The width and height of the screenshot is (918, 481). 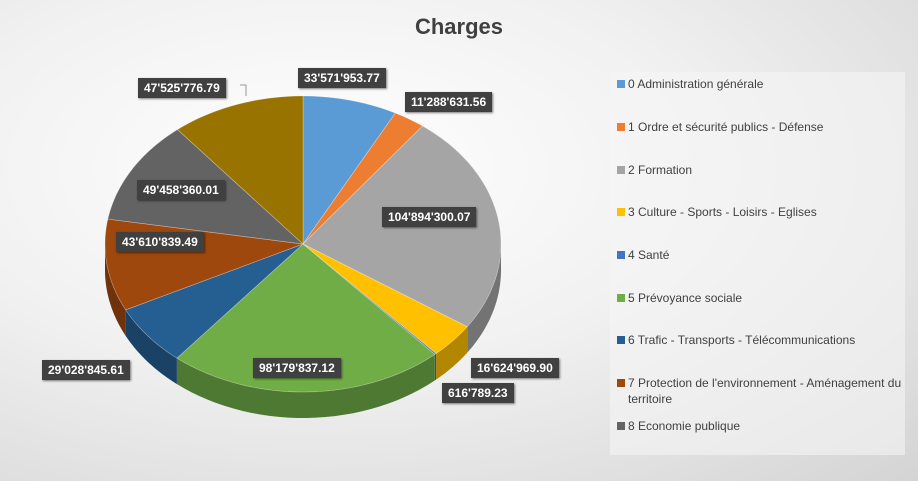 I want to click on legend-label: 8 Economie publique, so click(x=684, y=426).